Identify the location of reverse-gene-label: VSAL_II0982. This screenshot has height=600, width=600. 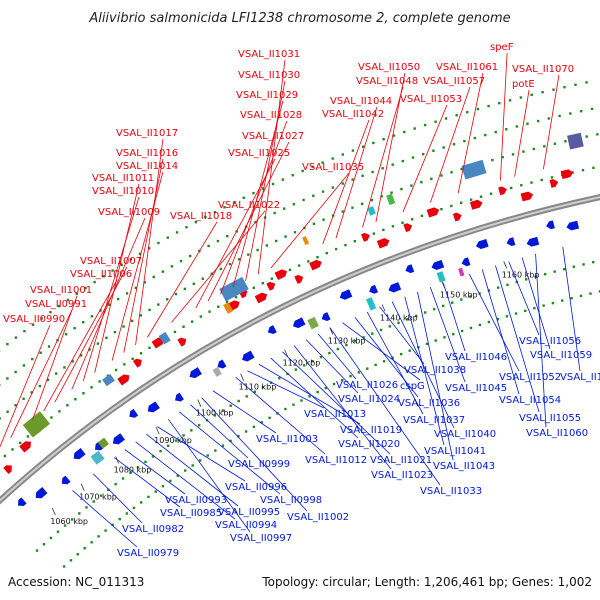
(153, 529).